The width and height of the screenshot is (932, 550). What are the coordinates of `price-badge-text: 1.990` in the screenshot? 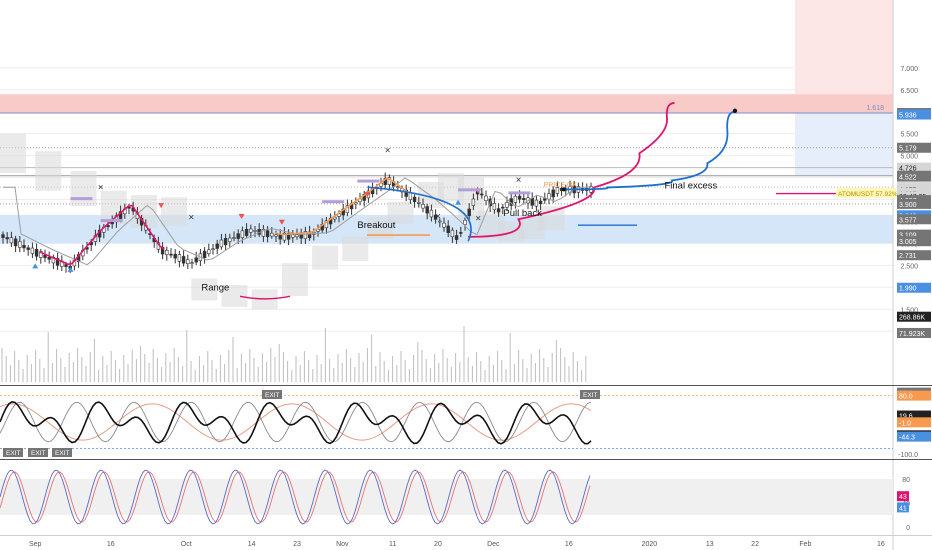 It's located at (908, 289).